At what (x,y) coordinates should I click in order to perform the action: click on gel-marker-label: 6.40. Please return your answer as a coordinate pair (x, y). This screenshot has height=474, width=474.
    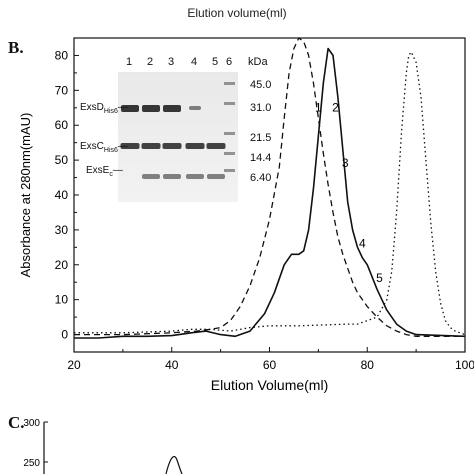
    Looking at the image, I should click on (261, 178).